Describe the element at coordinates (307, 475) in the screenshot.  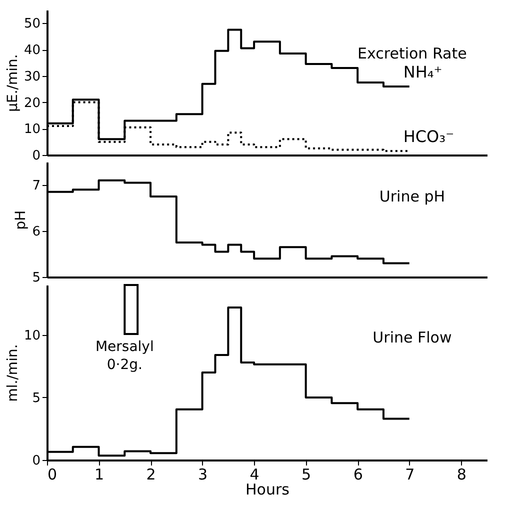
I see `x-tick-label: 5` at that location.